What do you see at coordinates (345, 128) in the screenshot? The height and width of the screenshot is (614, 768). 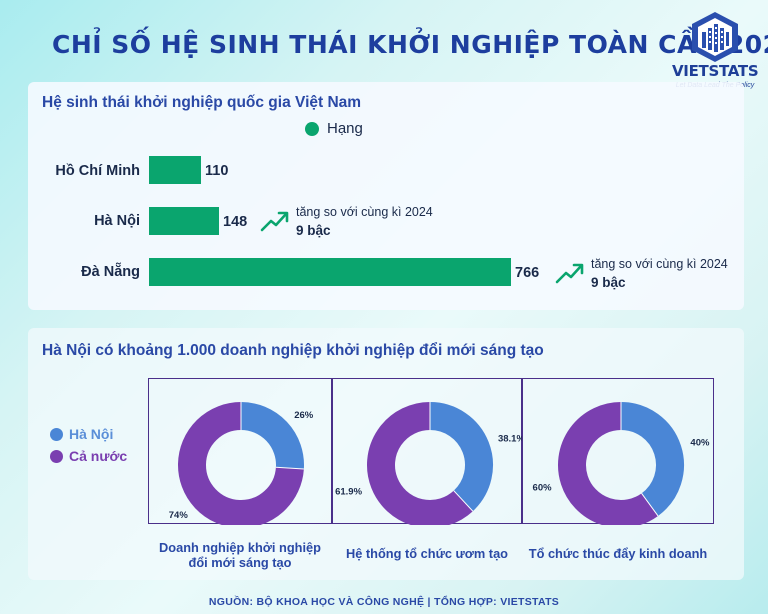 I see `legend-label-rank: Hạng` at bounding box center [345, 128].